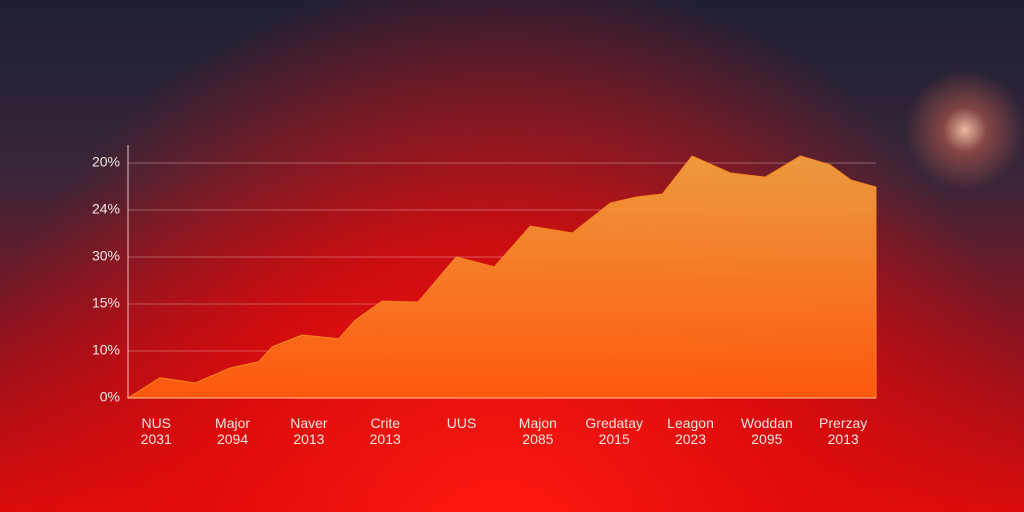 The height and width of the screenshot is (512, 1024). Describe the element at coordinates (843, 431) in the screenshot. I see `x-tick-label: Prerzay 2013` at that location.